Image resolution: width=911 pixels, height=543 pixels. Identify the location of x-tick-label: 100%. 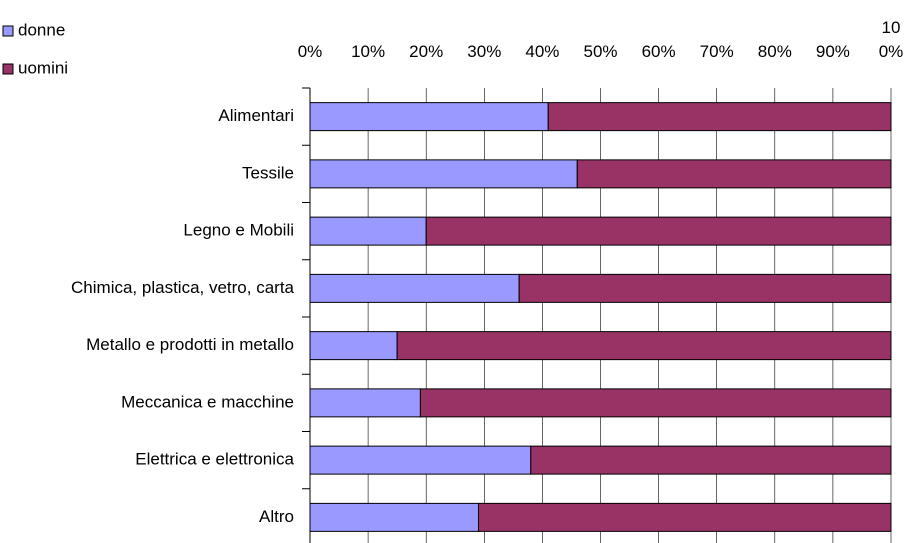
(891, 39).